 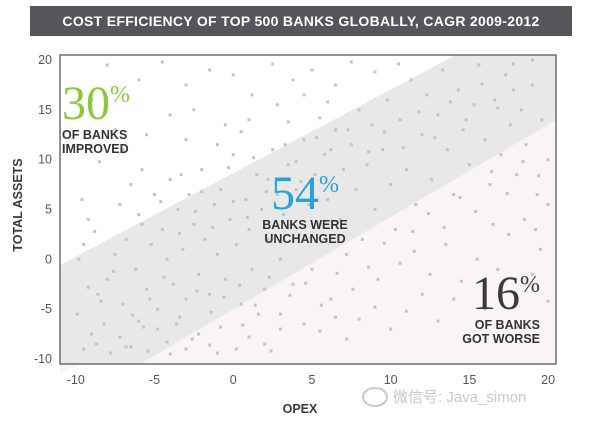 I want to click on annotation-improved-line2: IMPROVED, so click(x=95, y=149).